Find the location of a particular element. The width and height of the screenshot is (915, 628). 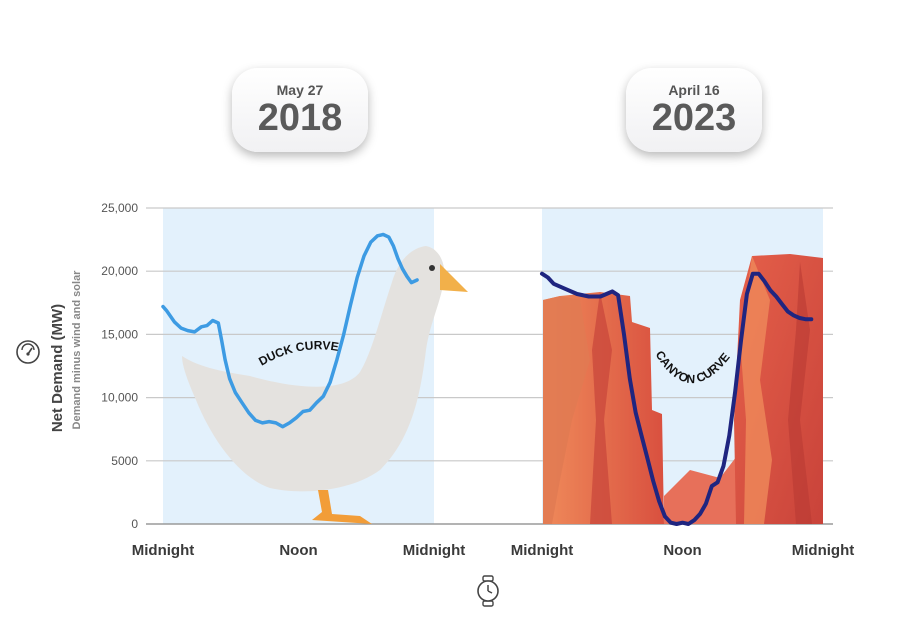

y-tick-label: 0 is located at coordinates (134, 524).